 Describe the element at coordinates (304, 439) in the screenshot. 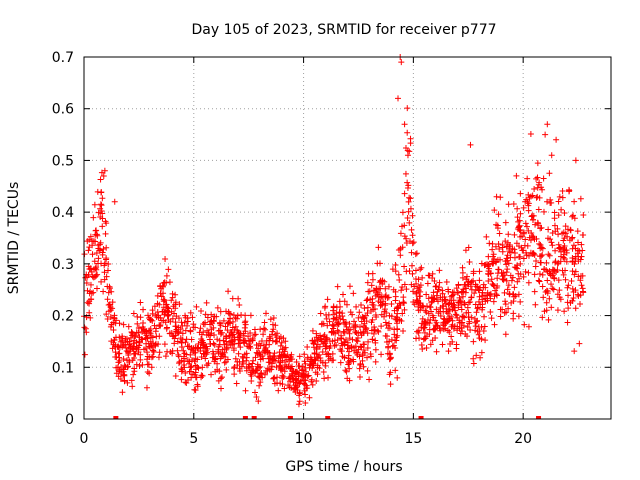

I see `x-tick-label: 10` at that location.